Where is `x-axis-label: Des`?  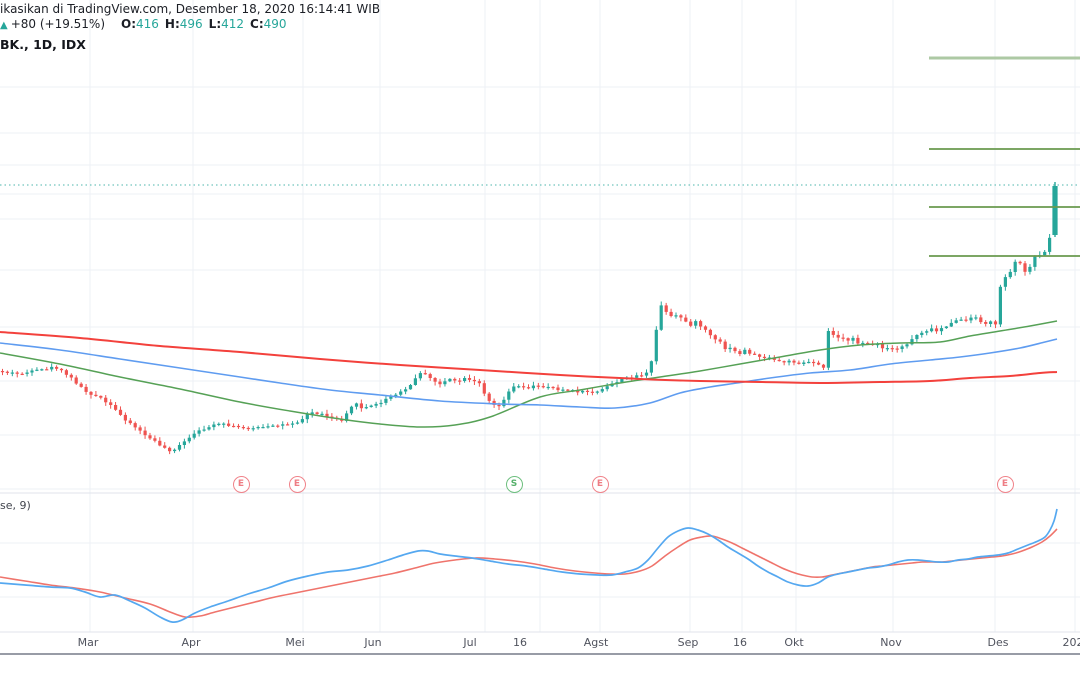
x-axis-label: Des is located at coordinates (998, 642).